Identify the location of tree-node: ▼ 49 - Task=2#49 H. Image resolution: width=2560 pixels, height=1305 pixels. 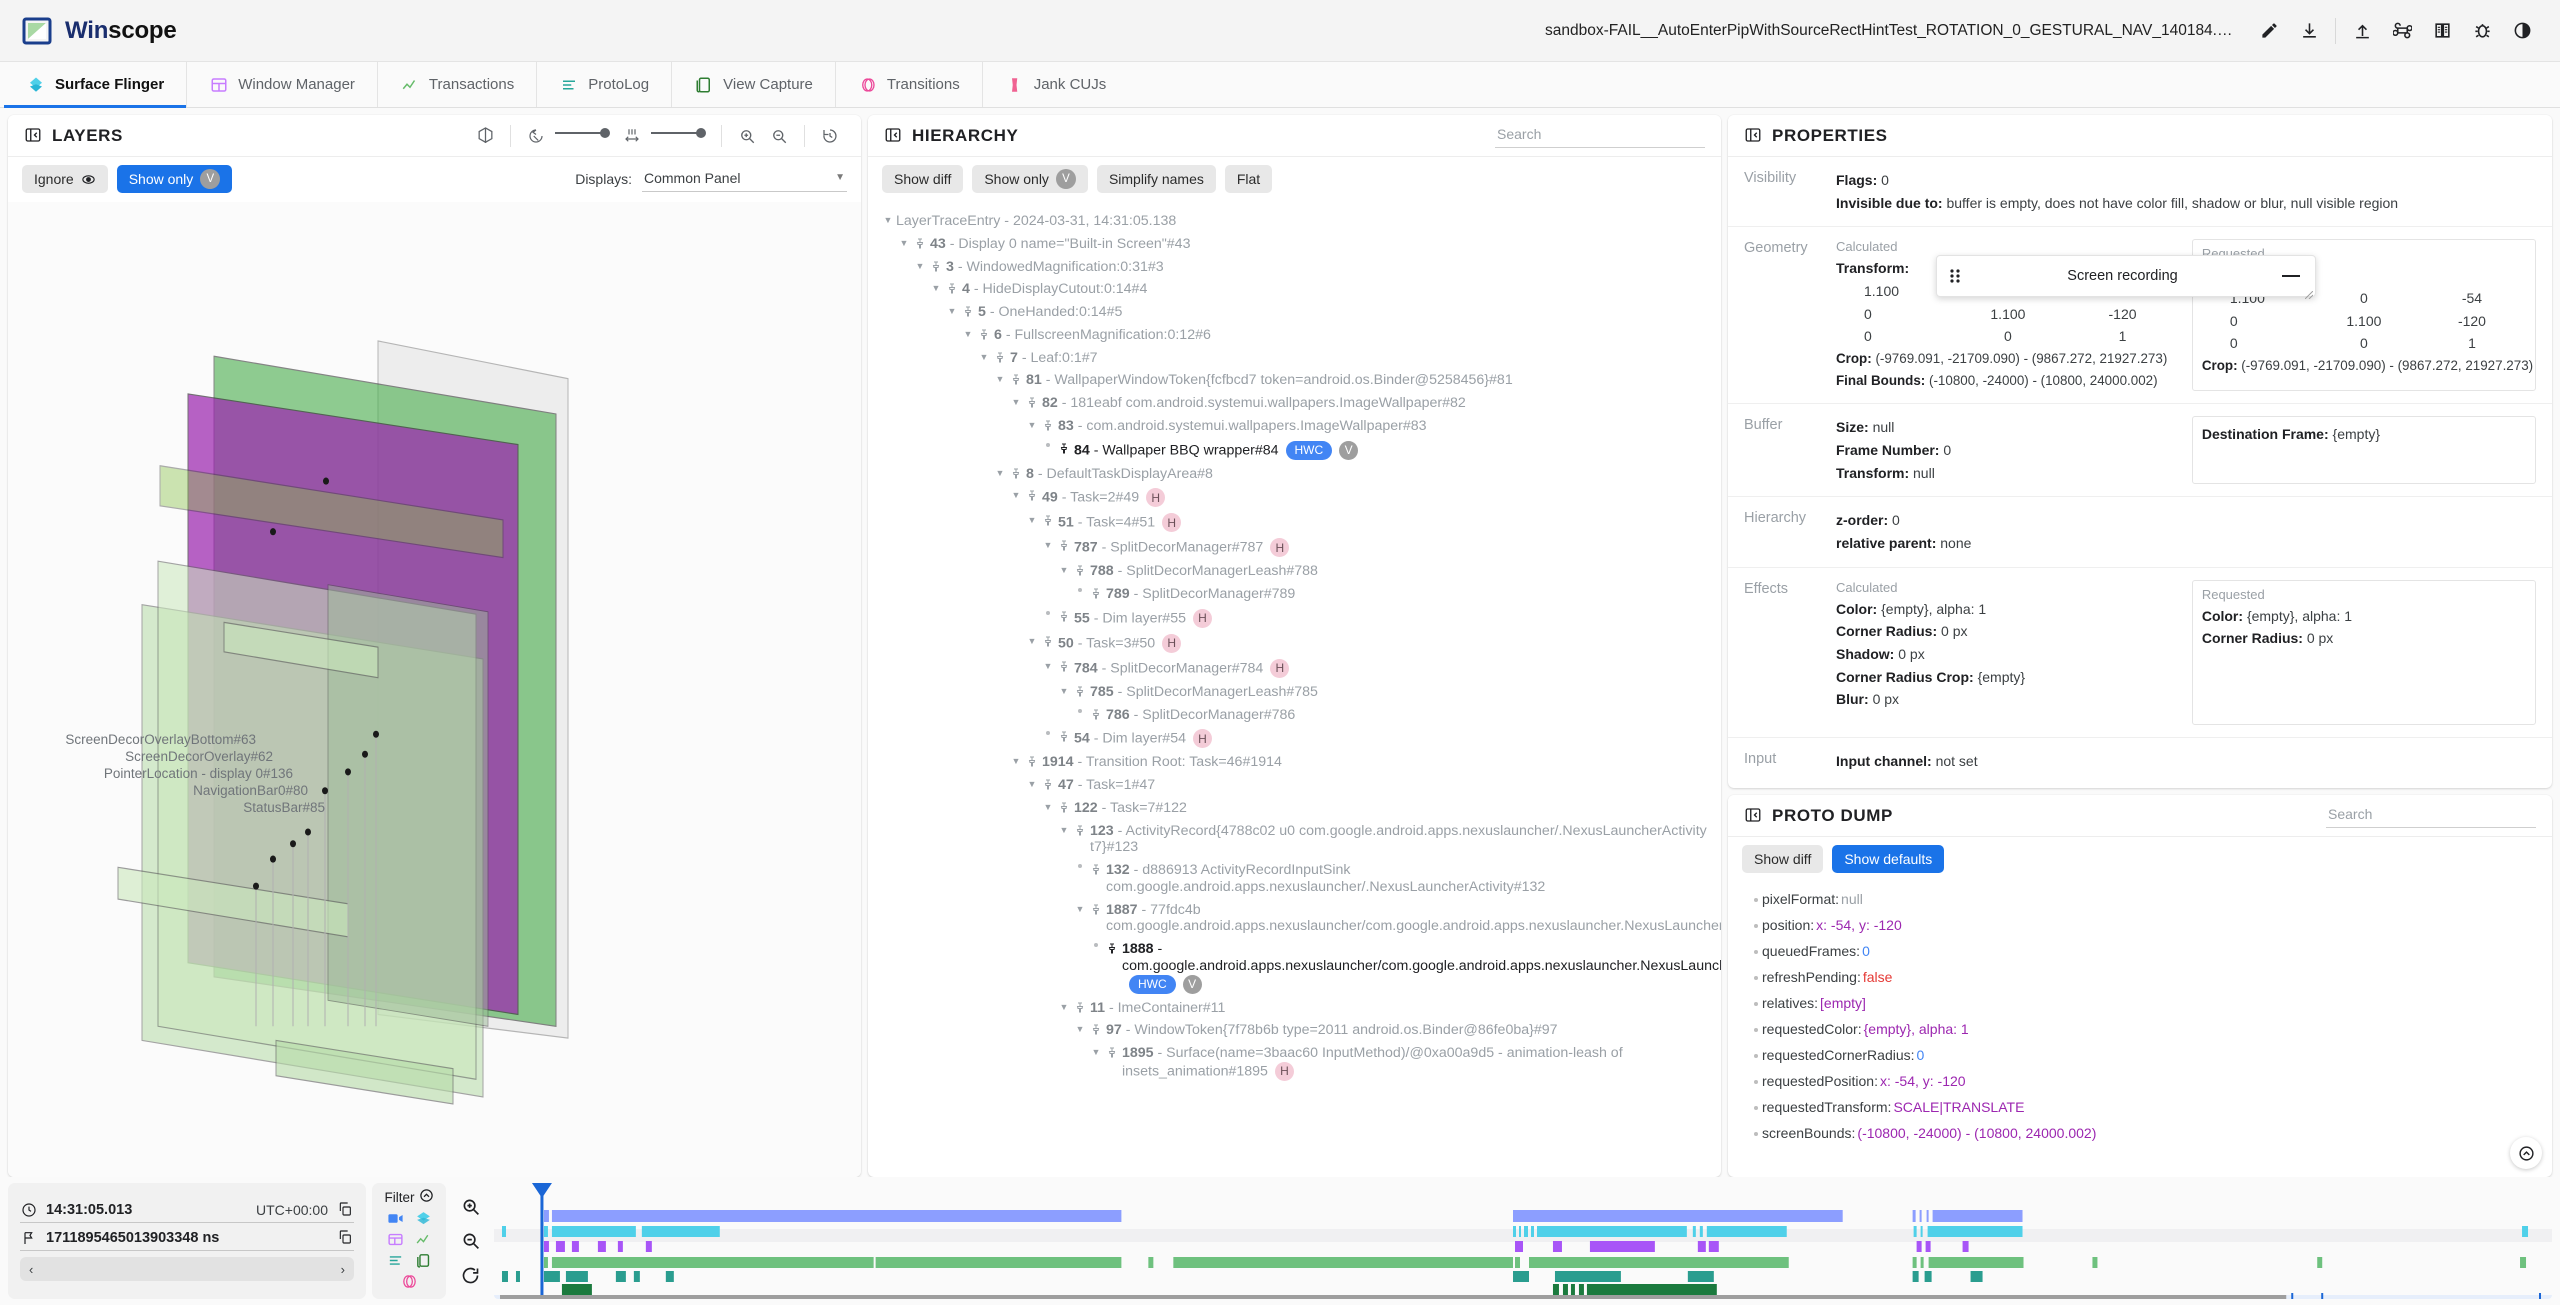
(1293, 497).